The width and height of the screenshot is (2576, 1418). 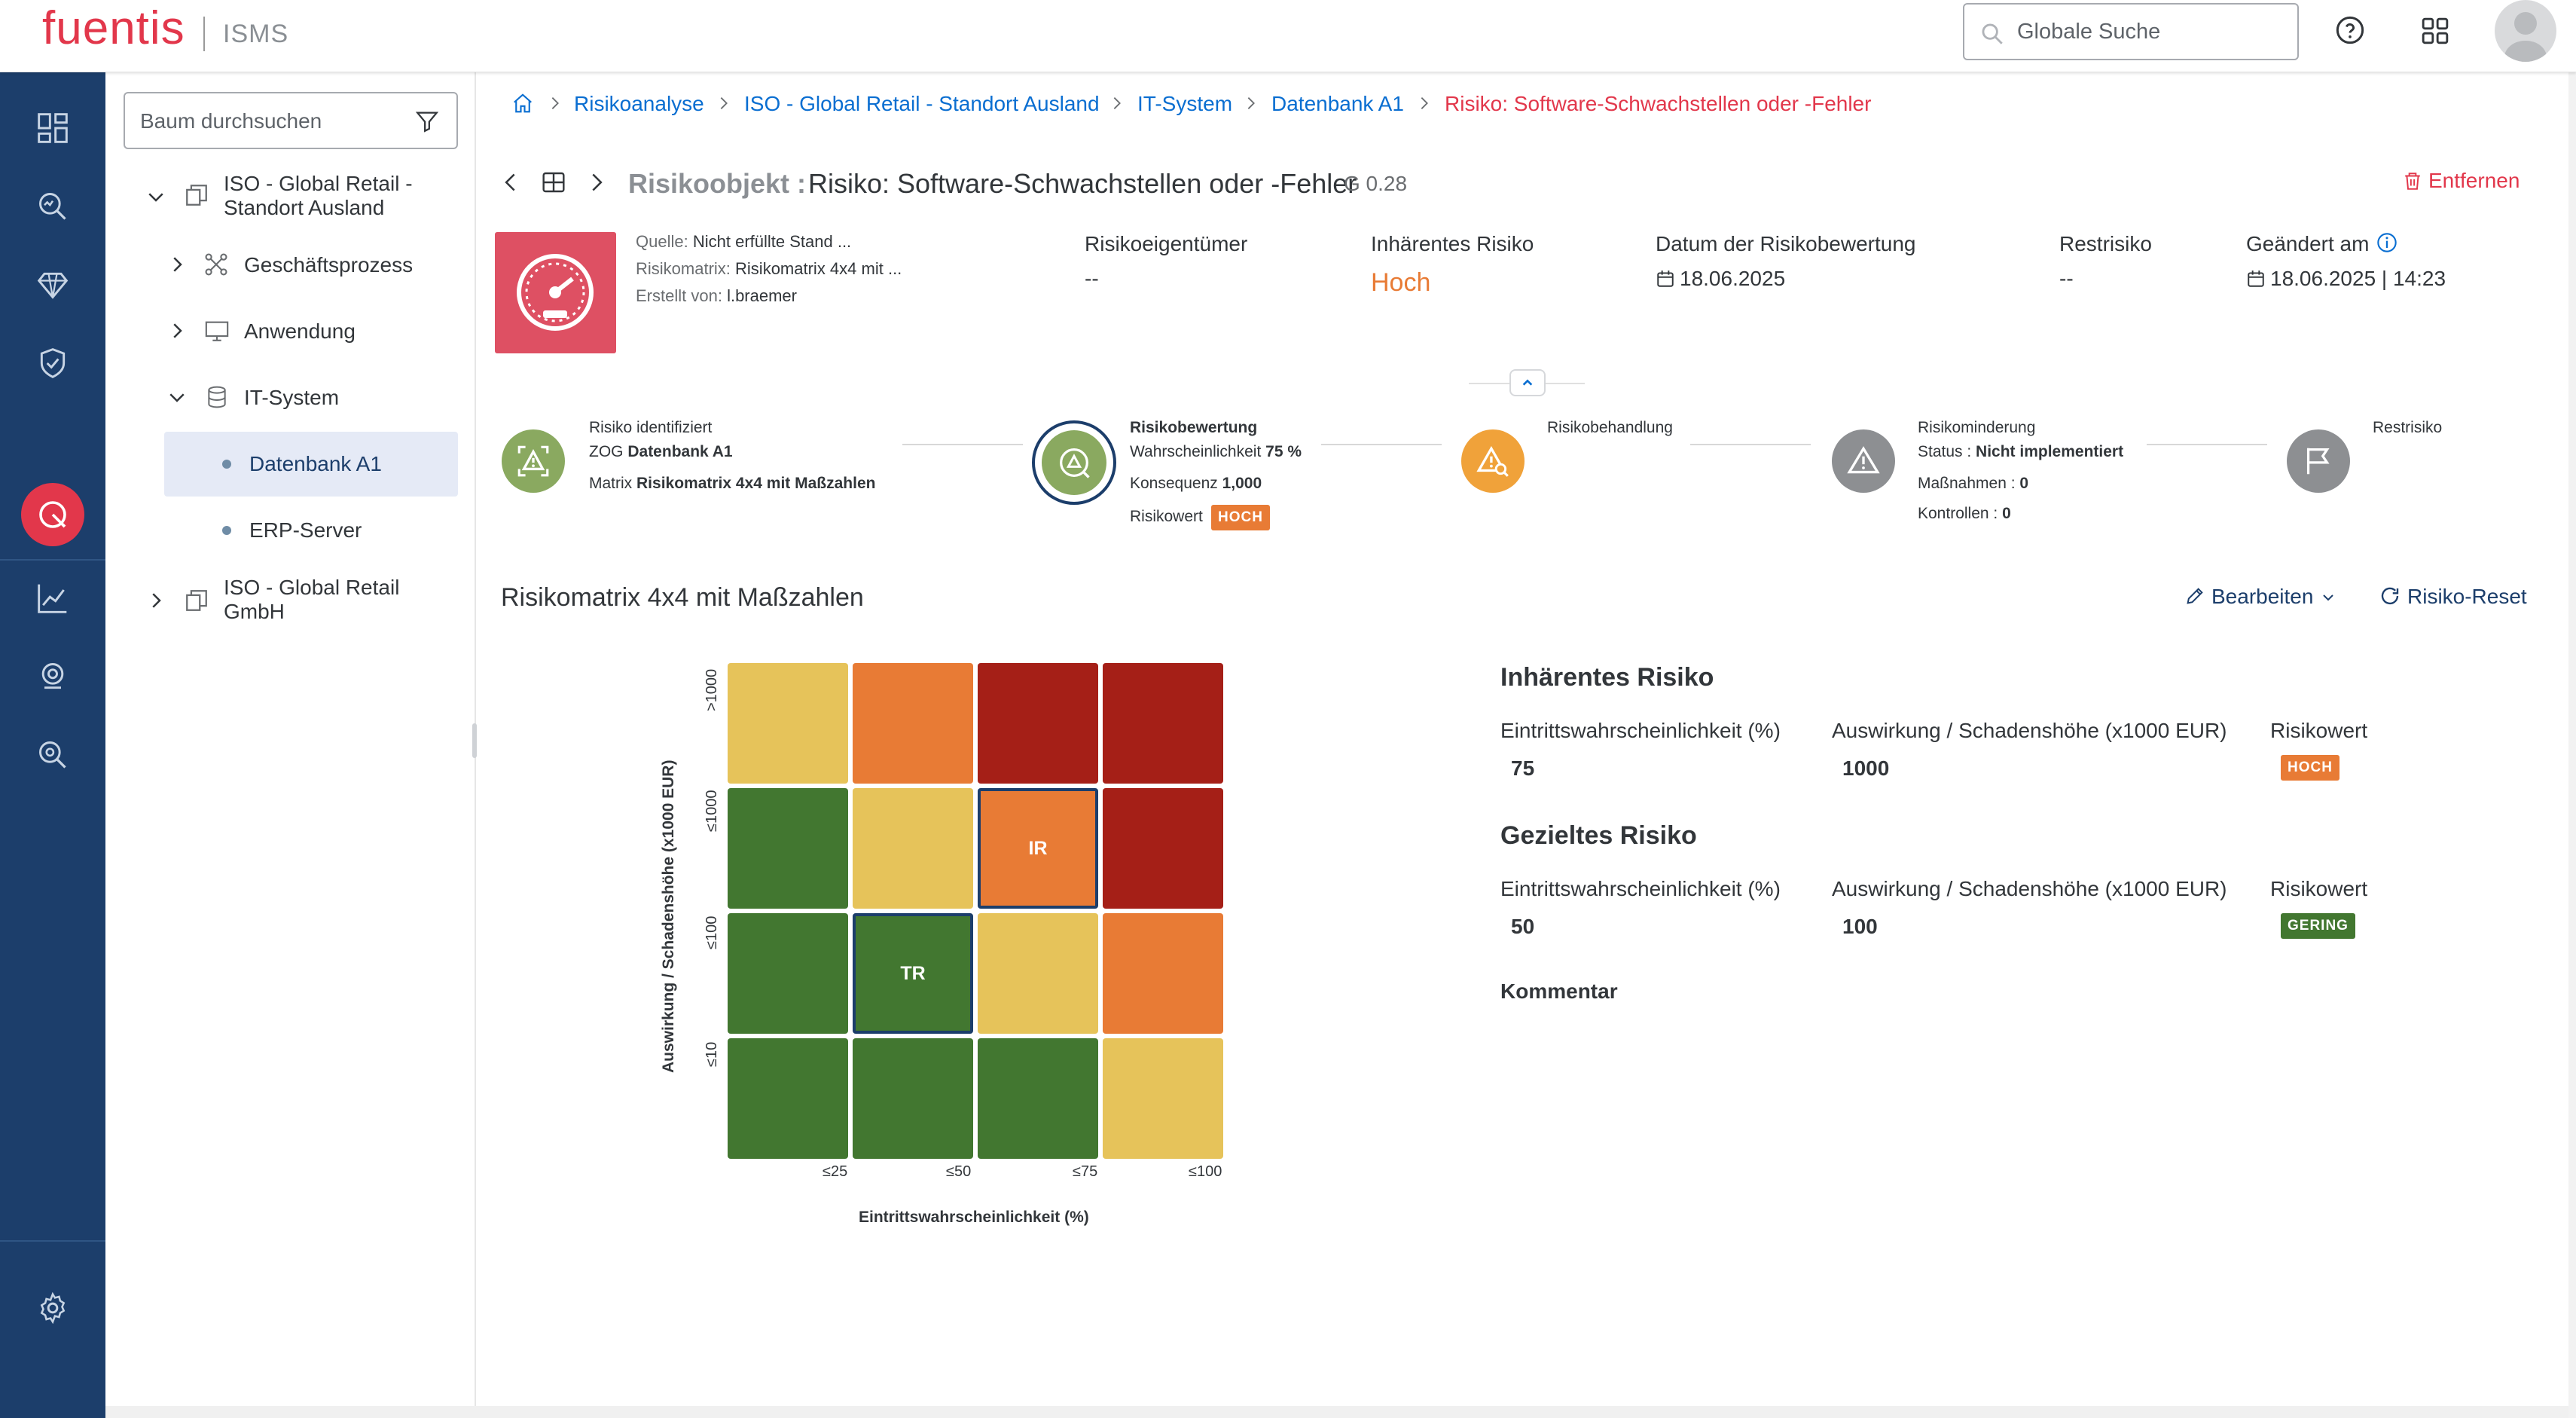 What do you see at coordinates (2024, 483) in the screenshot?
I see `step-mitigation-measures-value: 0` at bounding box center [2024, 483].